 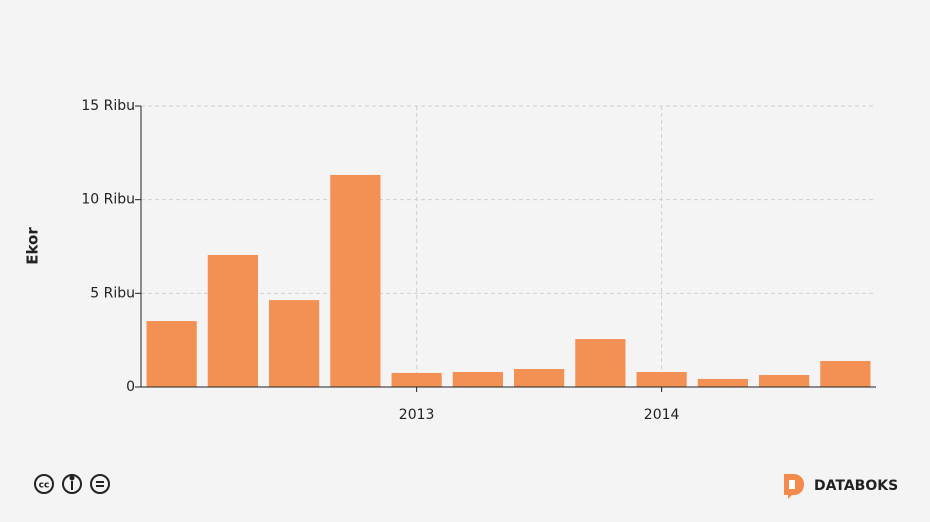 I want to click on y-tick-label: 15 Ribu, so click(x=108, y=106).